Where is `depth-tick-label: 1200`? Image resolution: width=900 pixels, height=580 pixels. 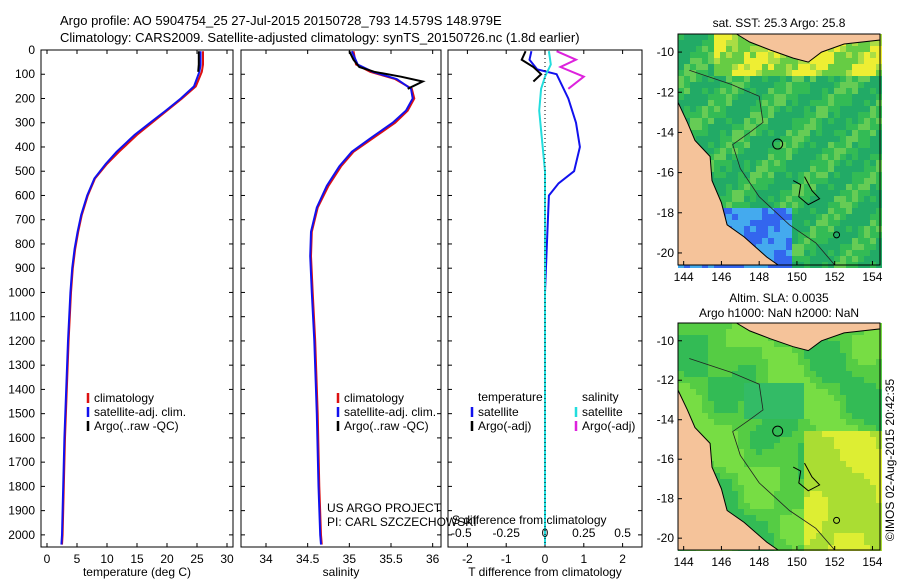 depth-tick-label: 1200 is located at coordinates (21, 341).